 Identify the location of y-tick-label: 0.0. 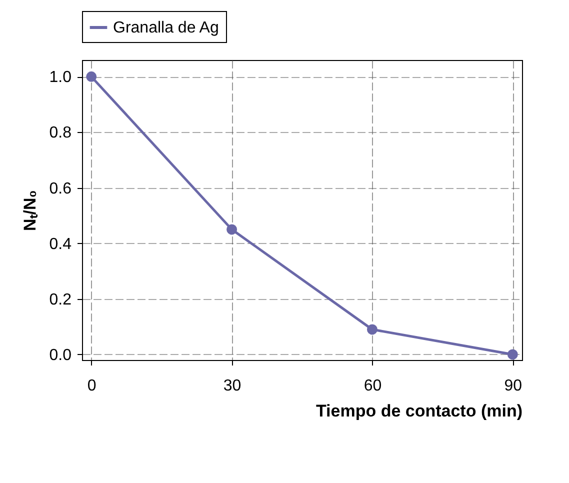
(60, 355).